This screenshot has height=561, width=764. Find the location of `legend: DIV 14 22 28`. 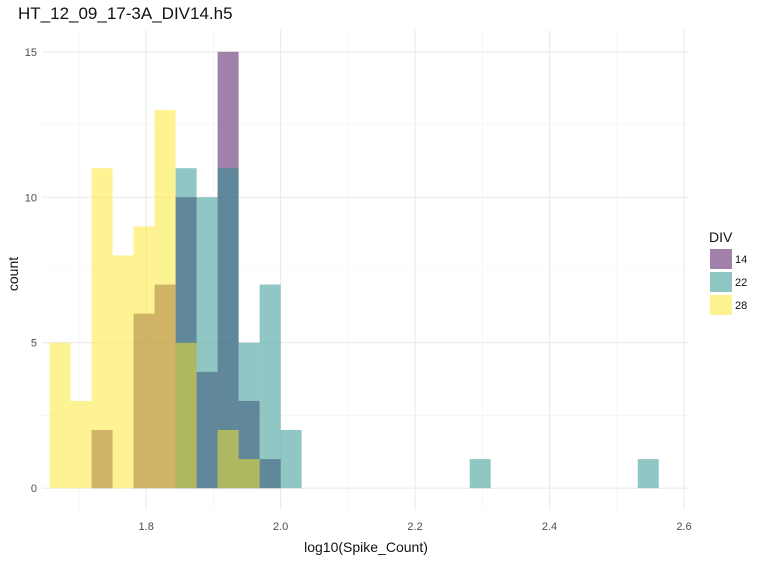

legend: DIV 14 22 28 is located at coordinates (728, 272).